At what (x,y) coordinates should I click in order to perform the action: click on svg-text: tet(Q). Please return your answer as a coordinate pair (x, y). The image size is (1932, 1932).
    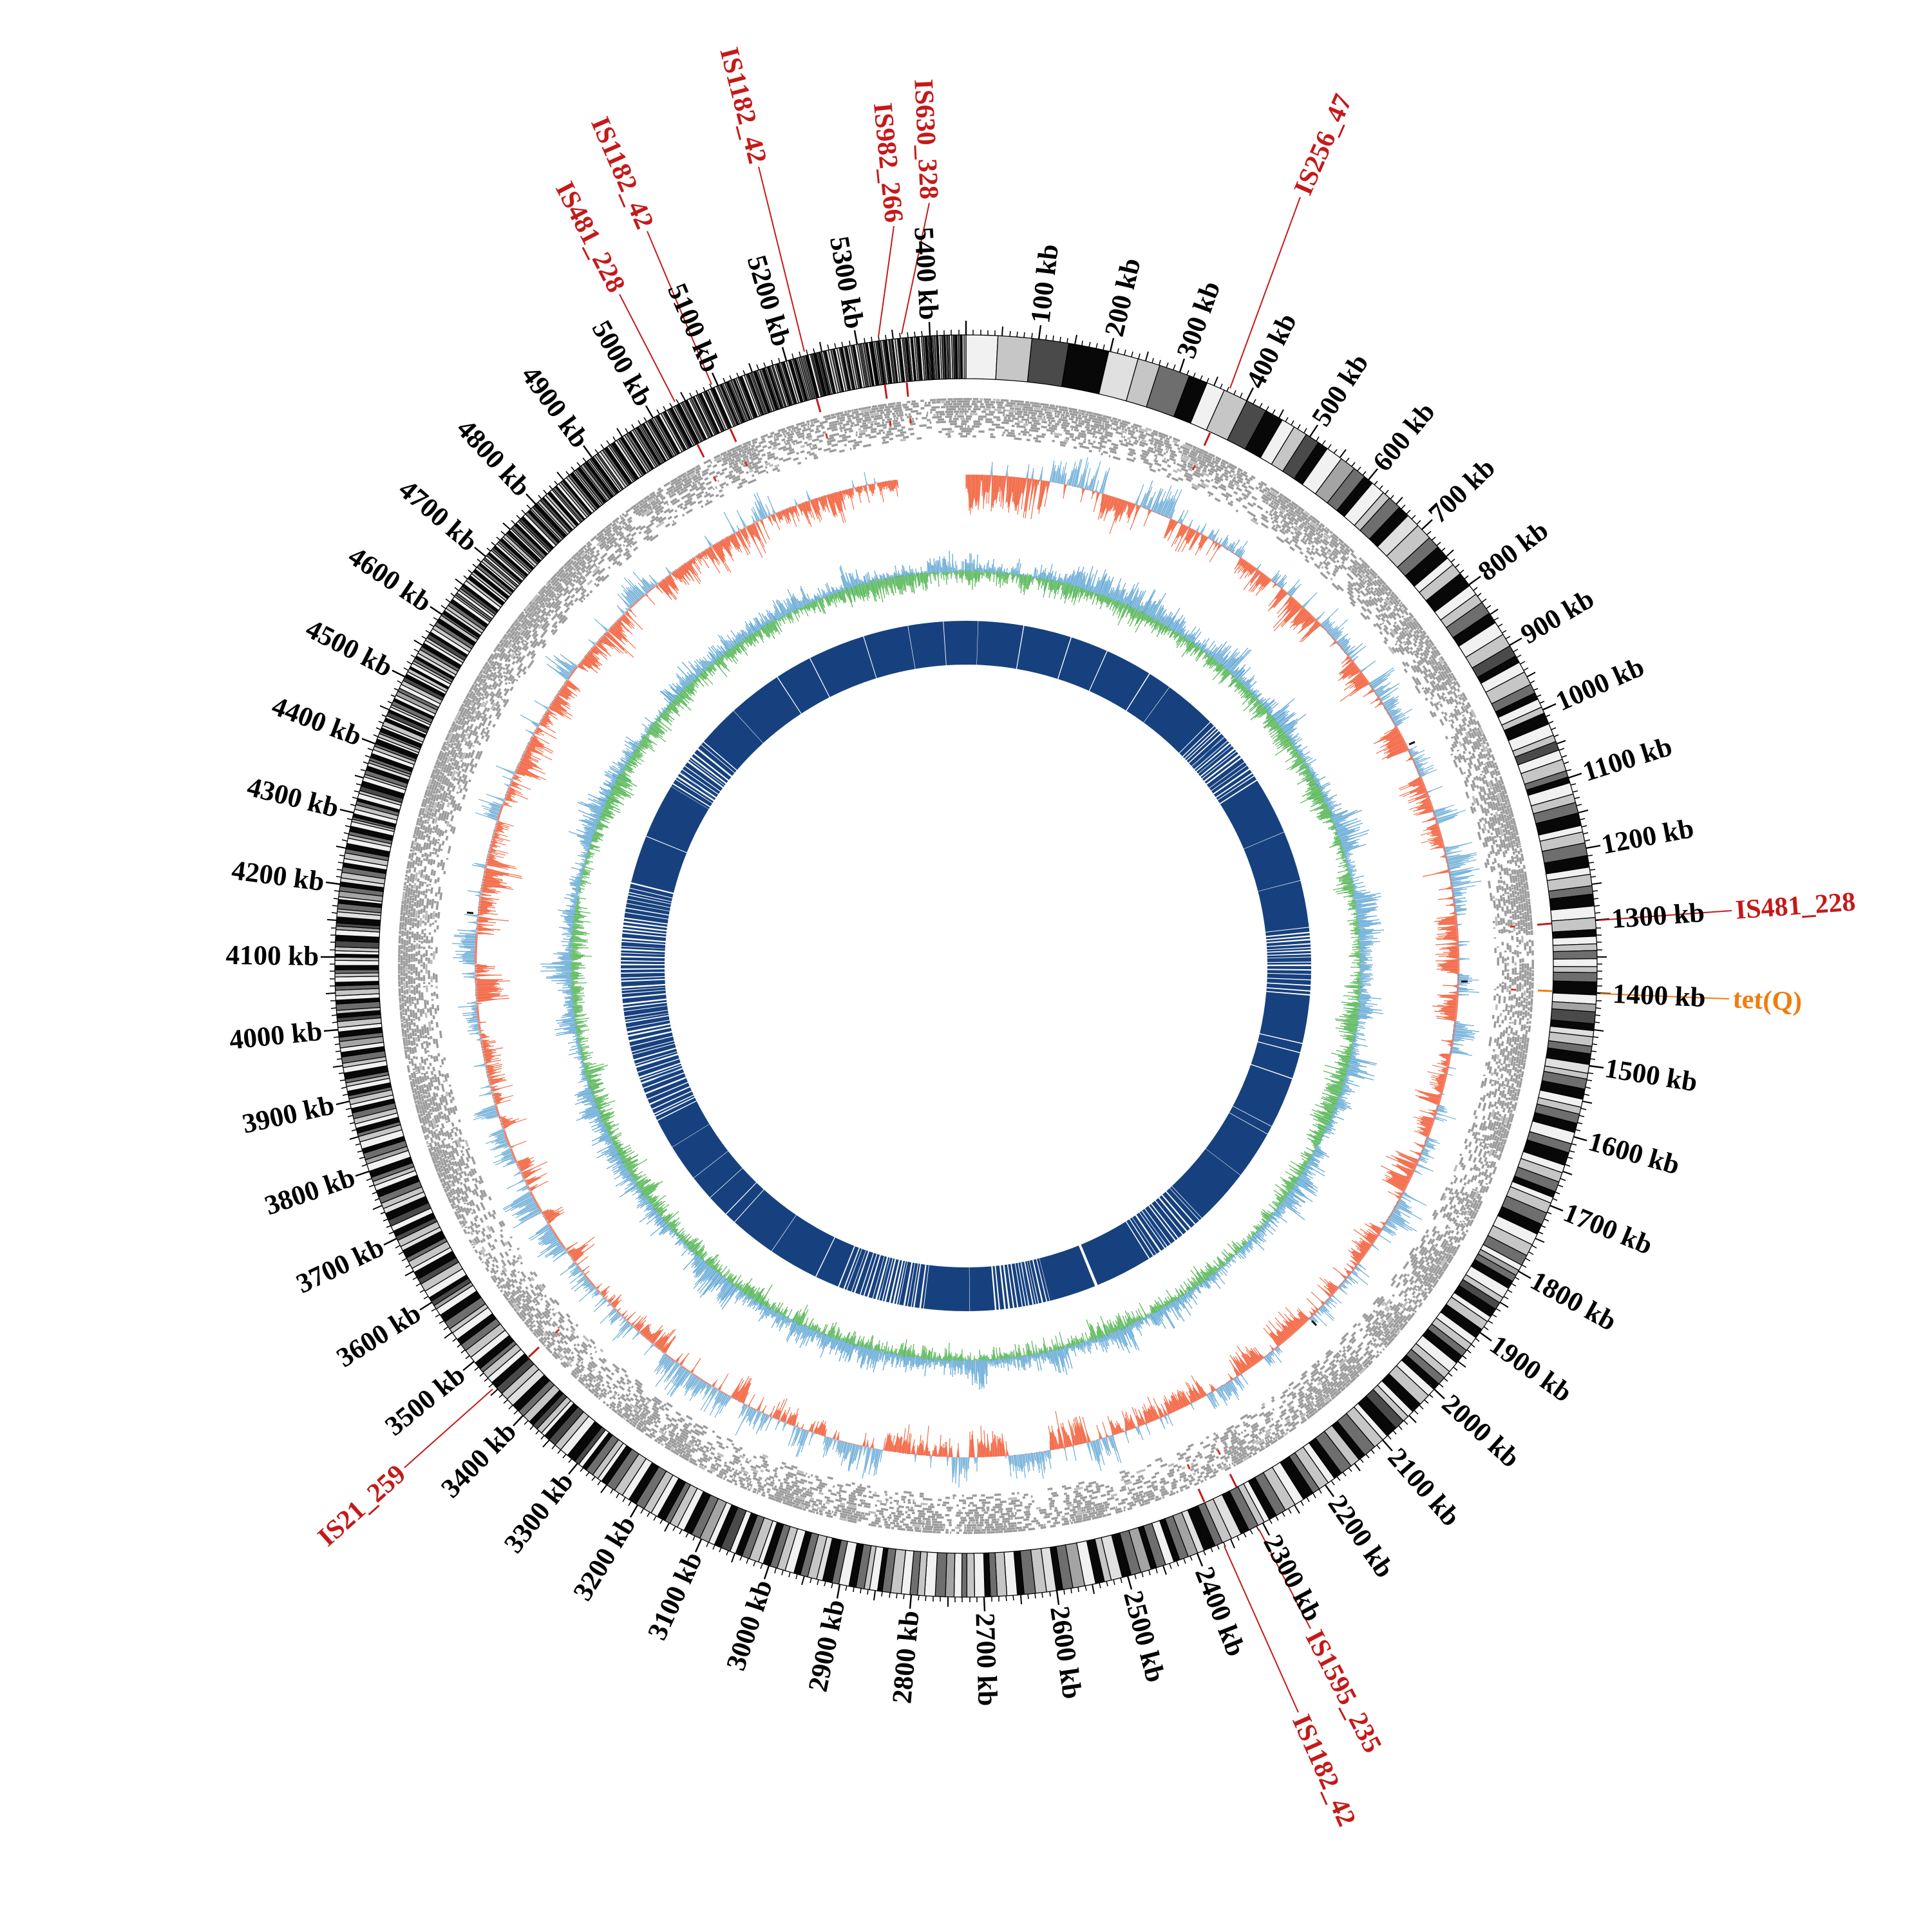
    Looking at the image, I should click on (1768, 1002).